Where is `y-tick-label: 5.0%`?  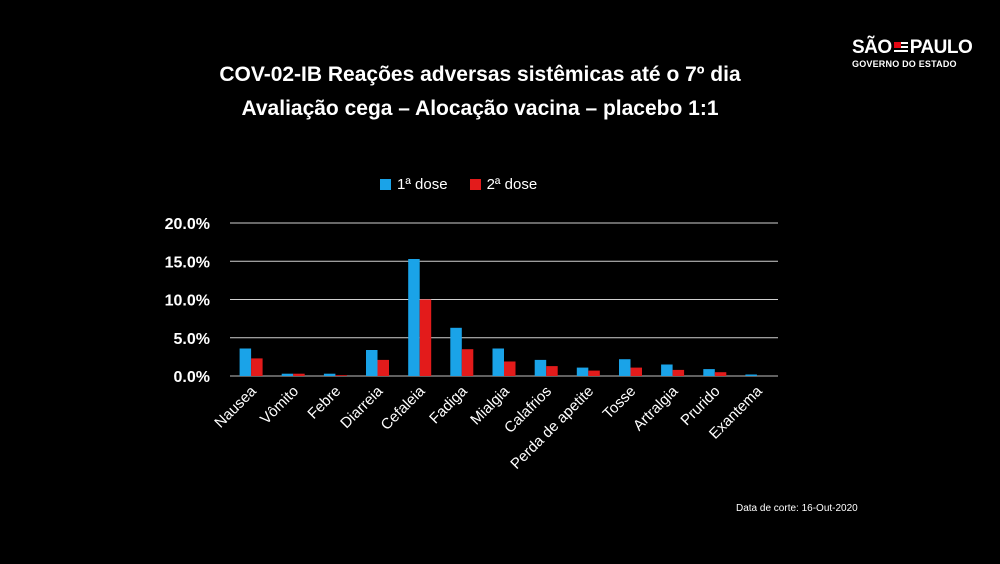 y-tick-label: 5.0% is located at coordinates (192, 339).